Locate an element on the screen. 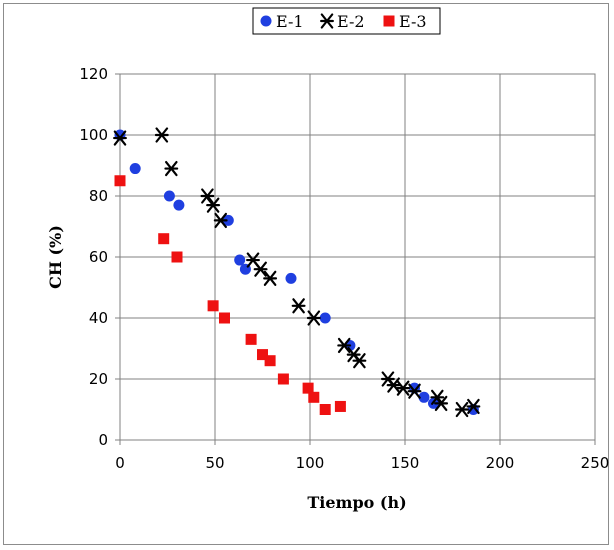 This screenshot has height=550, width=614. x-tick-label: 50 is located at coordinates (214, 463).